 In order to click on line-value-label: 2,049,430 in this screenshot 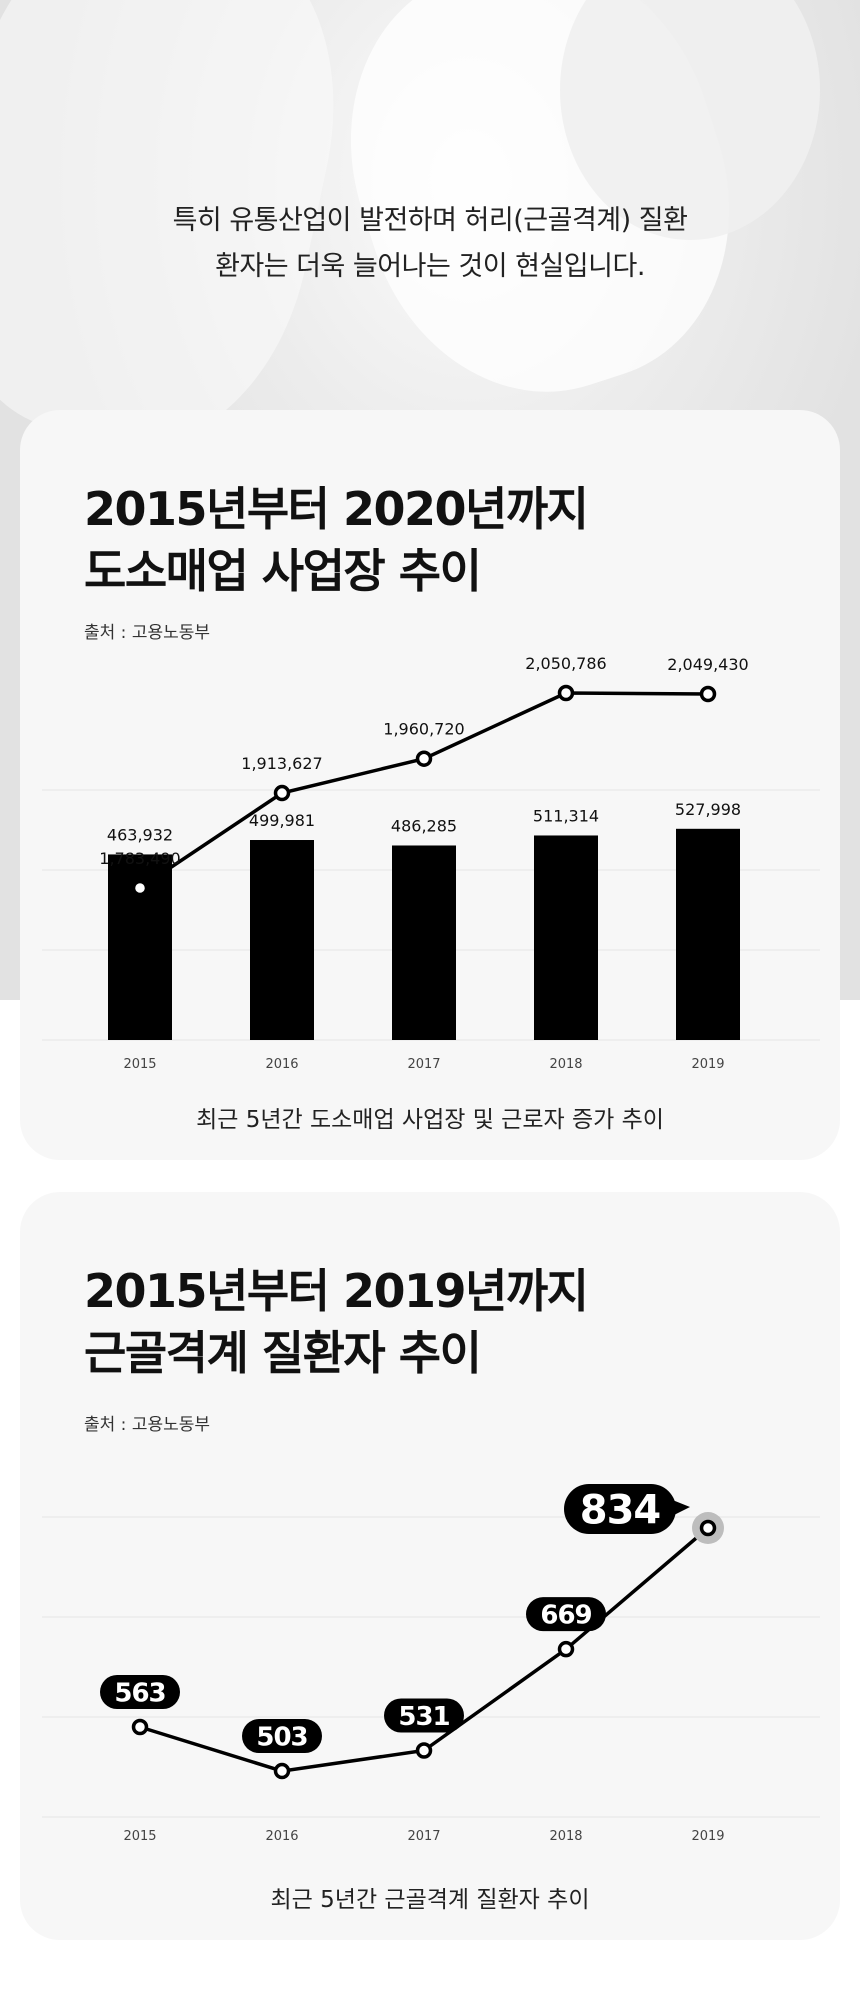, I will do `click(707, 664)`.